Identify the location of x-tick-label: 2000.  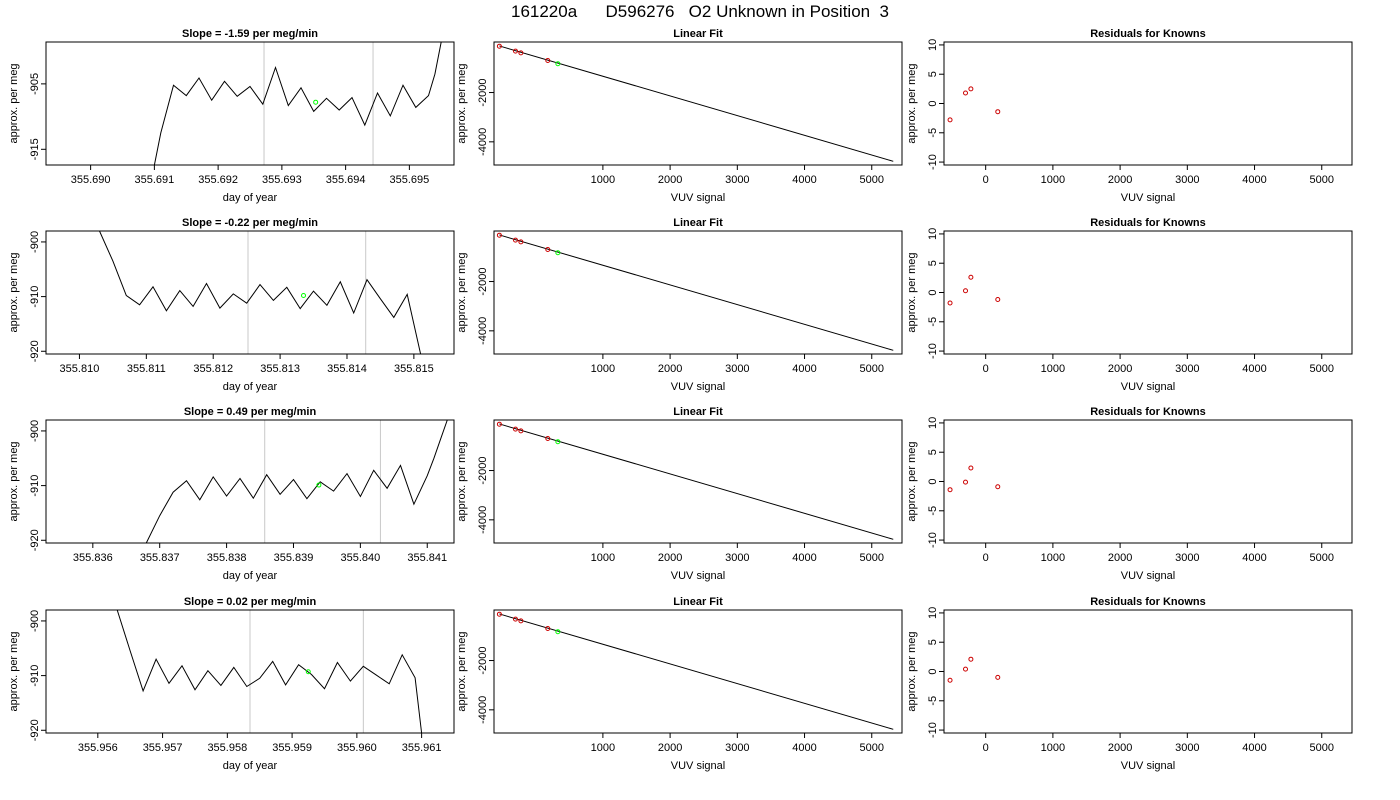
(670, 748).